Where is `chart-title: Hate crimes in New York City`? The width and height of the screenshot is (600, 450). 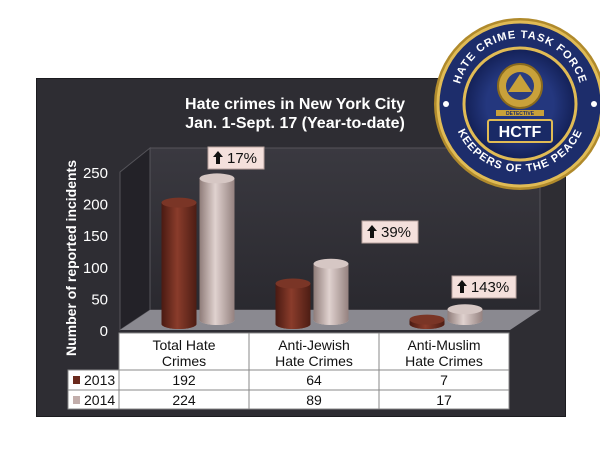 chart-title: Hate crimes in New York City is located at coordinates (295, 104).